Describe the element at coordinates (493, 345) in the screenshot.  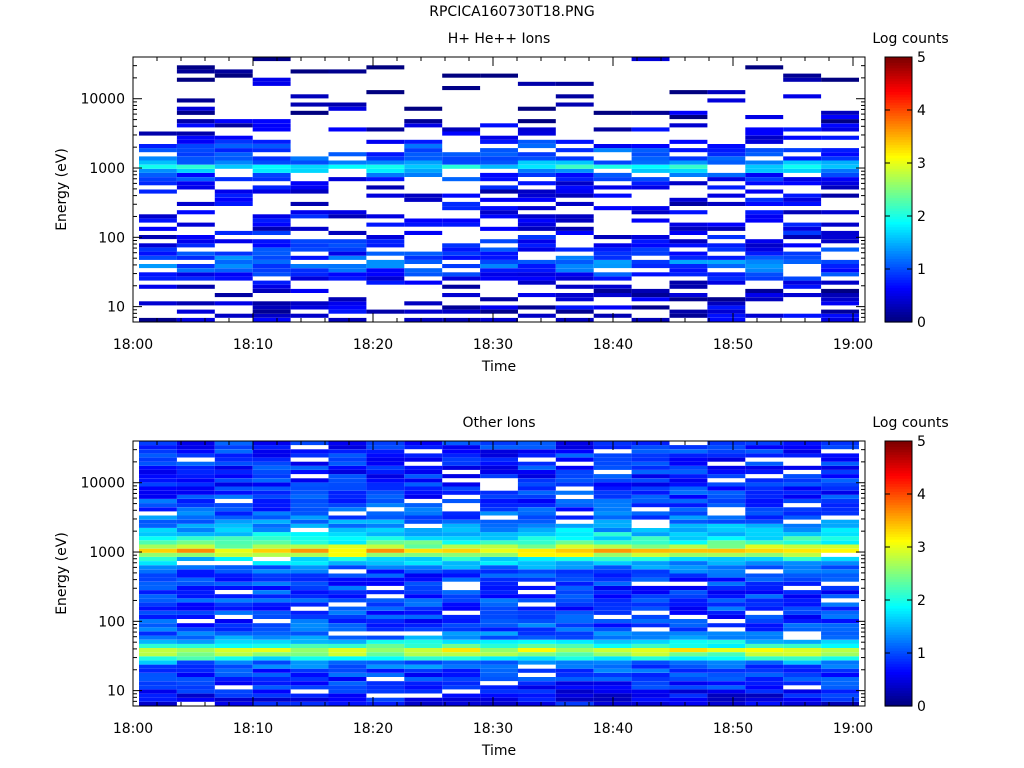
I see `x-tick-label: 18:30` at that location.